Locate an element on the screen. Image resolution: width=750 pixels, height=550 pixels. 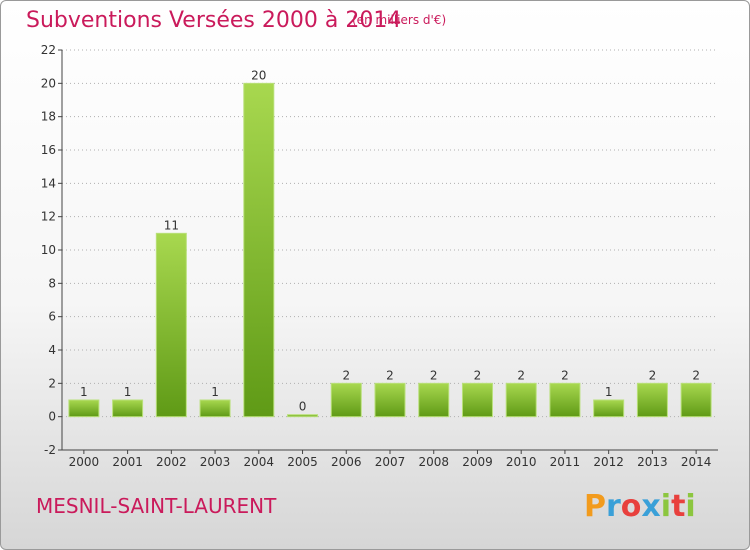
chart-subtitle: (en milliers d'€) is located at coordinates (399, 20).